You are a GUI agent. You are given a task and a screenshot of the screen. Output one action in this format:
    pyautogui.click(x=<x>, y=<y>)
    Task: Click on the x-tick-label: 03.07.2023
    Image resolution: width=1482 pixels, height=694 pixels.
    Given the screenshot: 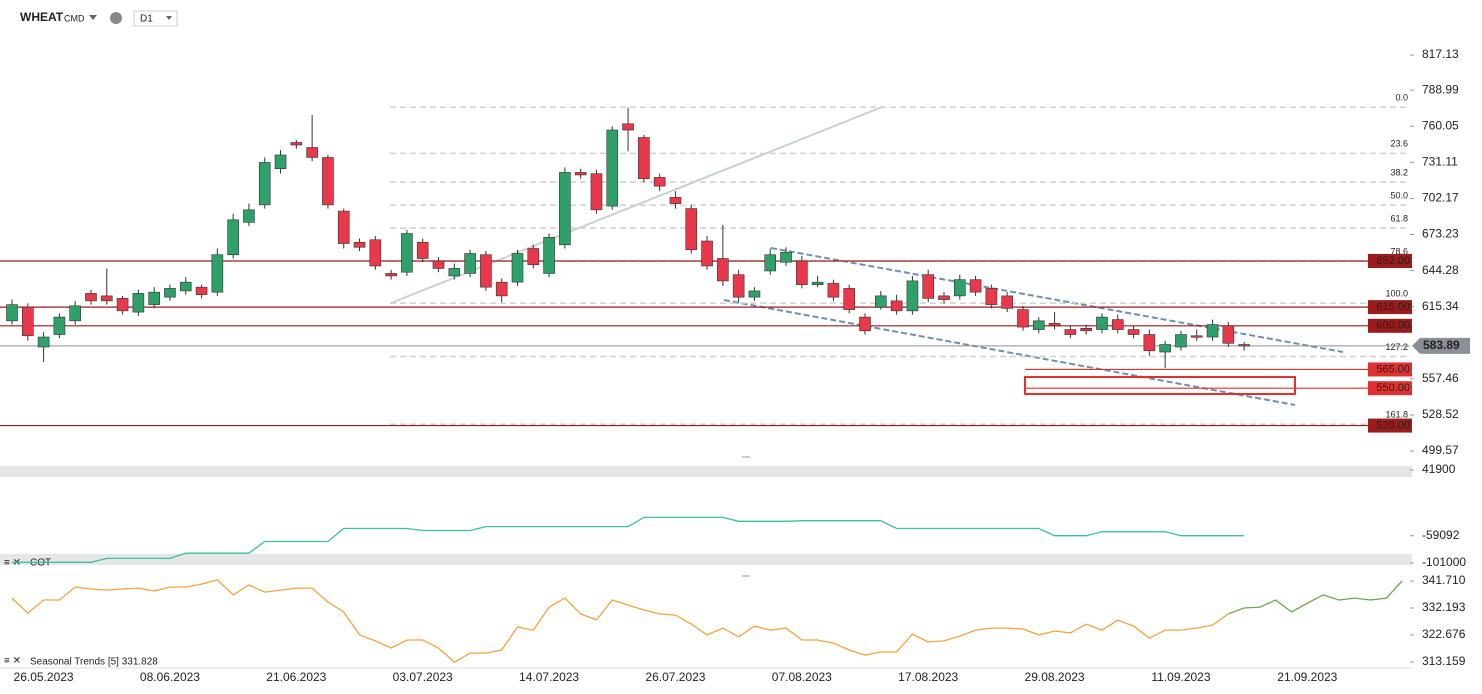 What is the action you would take?
    pyautogui.click(x=423, y=677)
    